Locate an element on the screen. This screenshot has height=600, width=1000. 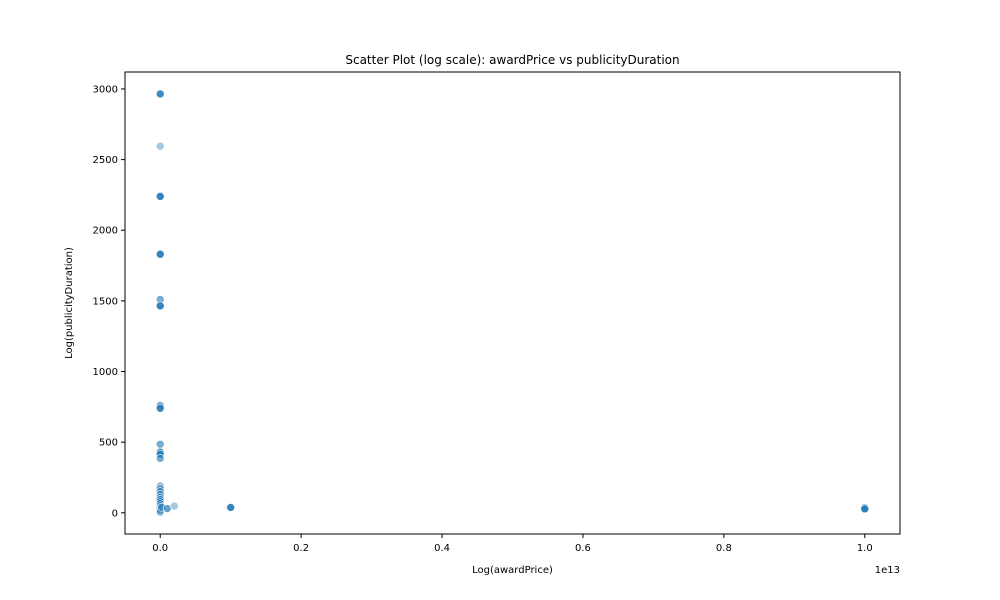
x-tick-label: 0.0 is located at coordinates (160, 548).